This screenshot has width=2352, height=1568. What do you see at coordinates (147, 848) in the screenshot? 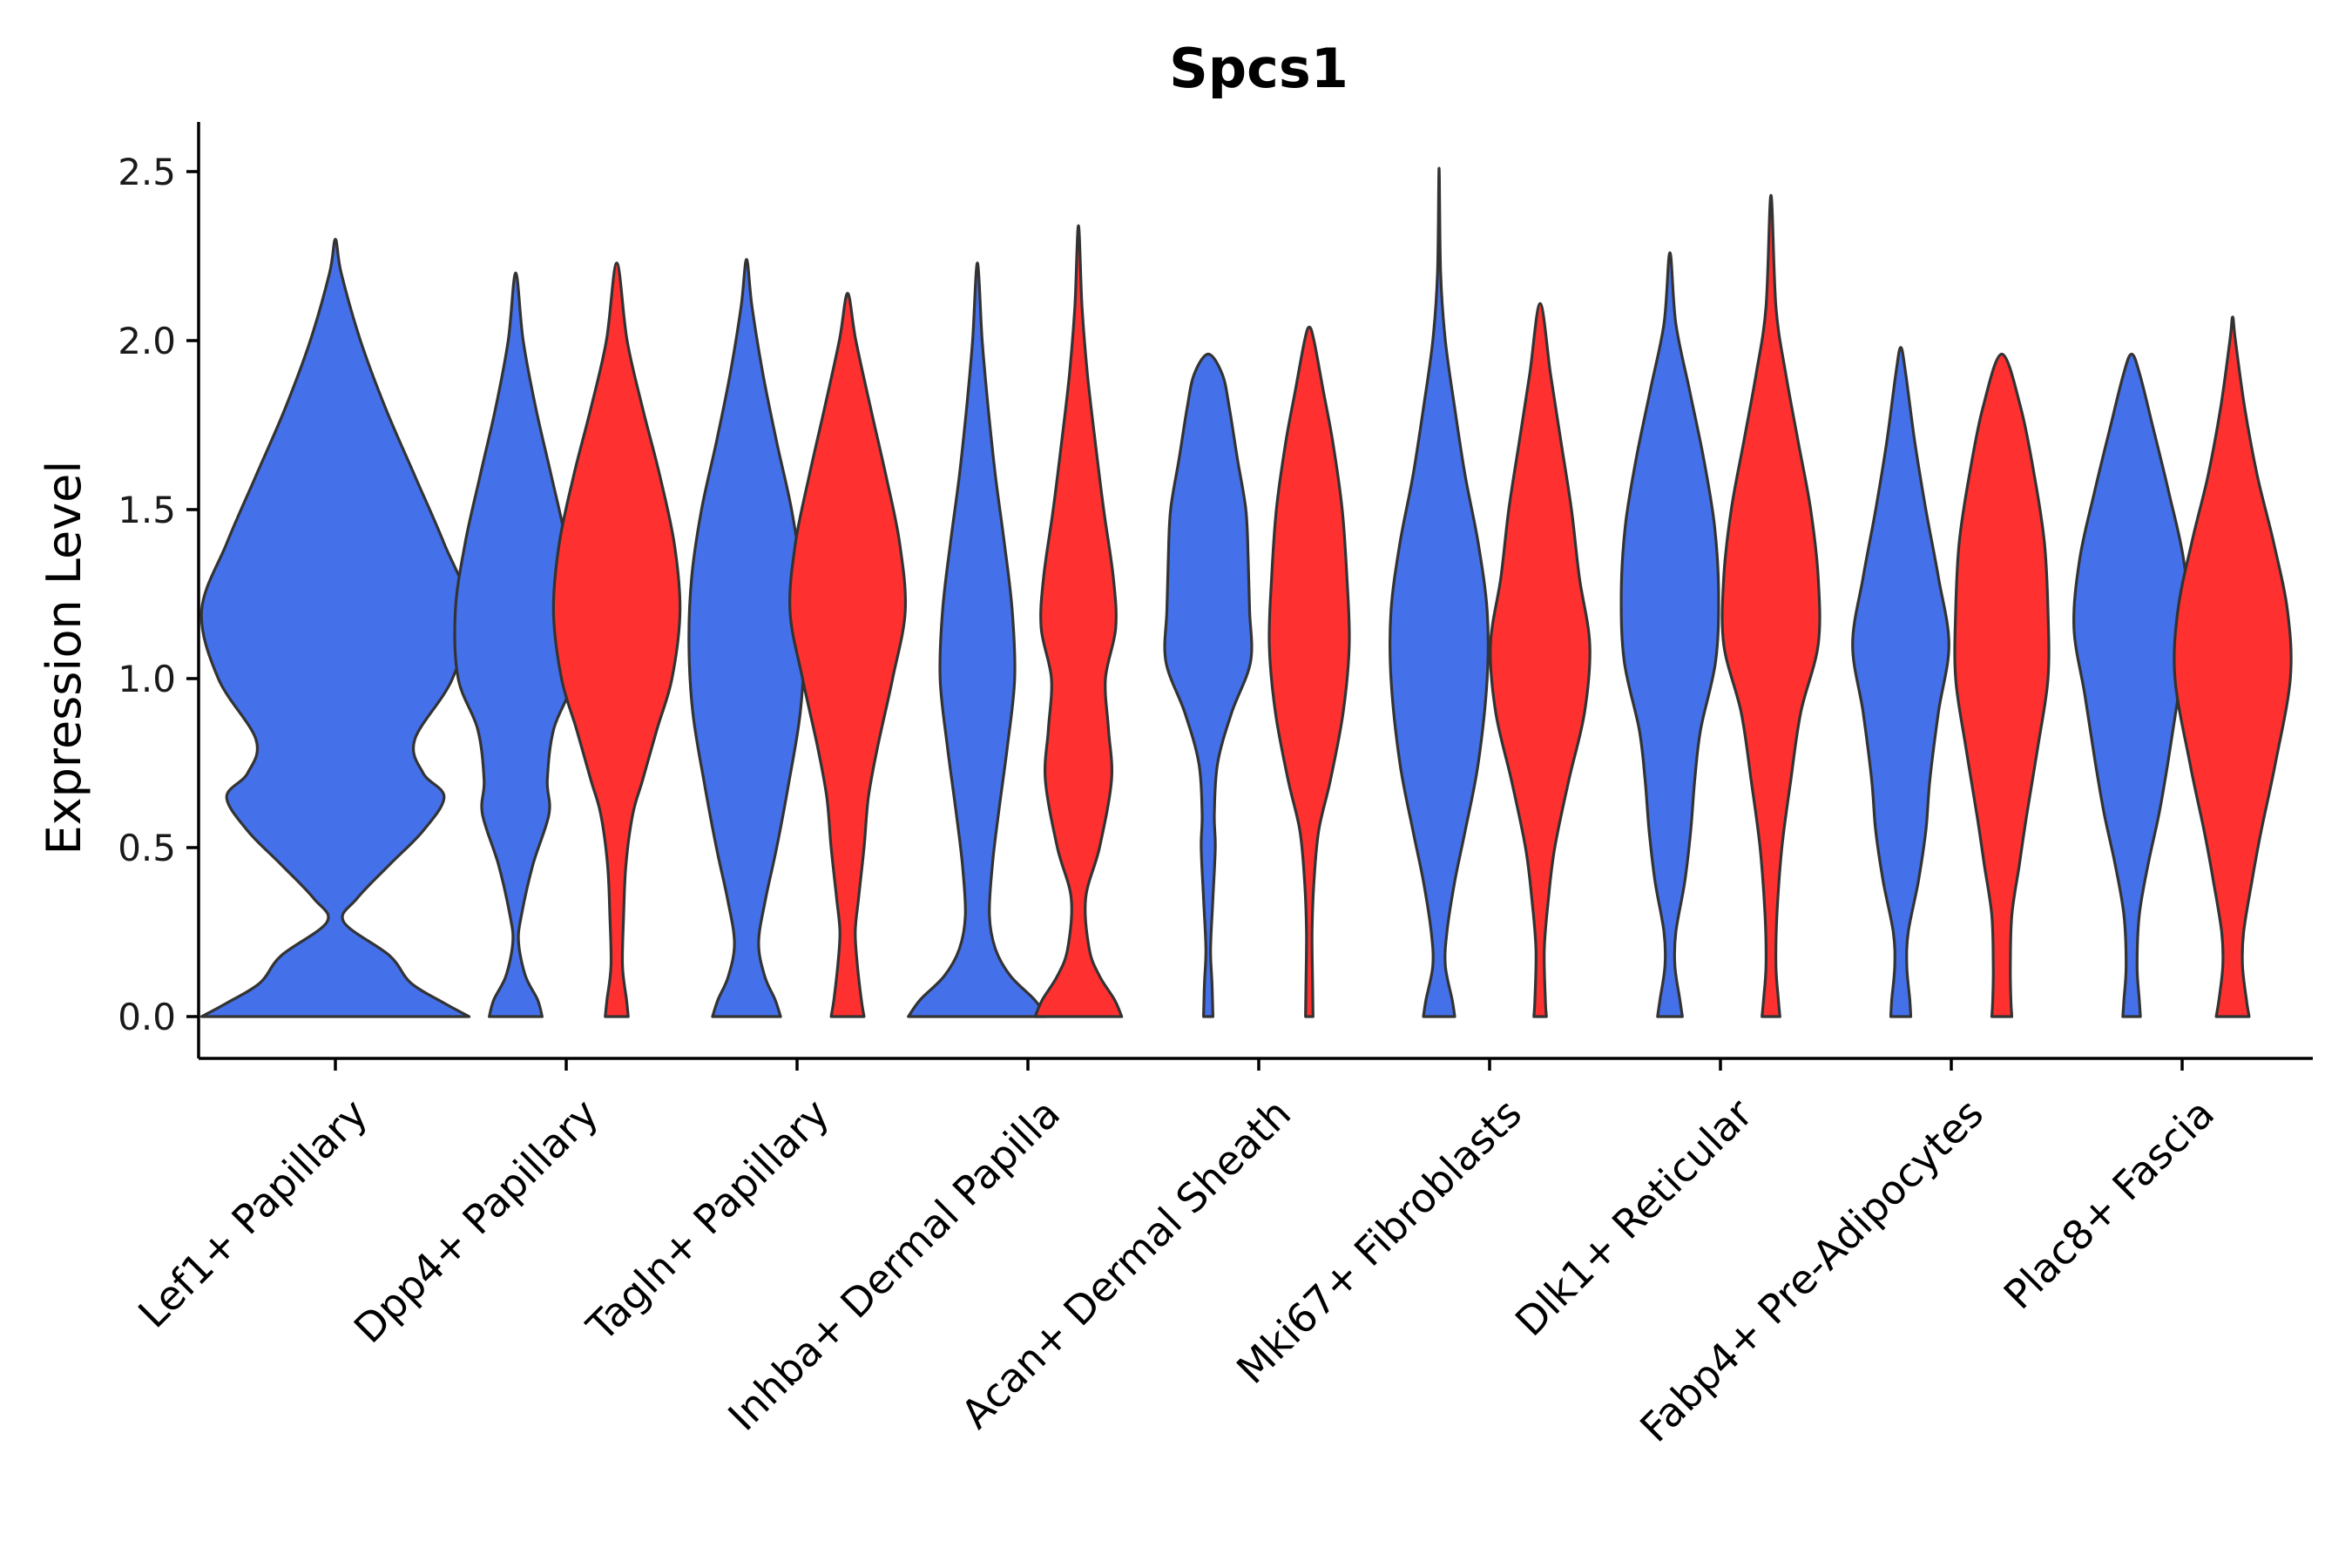
I see `y-tick-label: 0.5` at bounding box center [147, 848].